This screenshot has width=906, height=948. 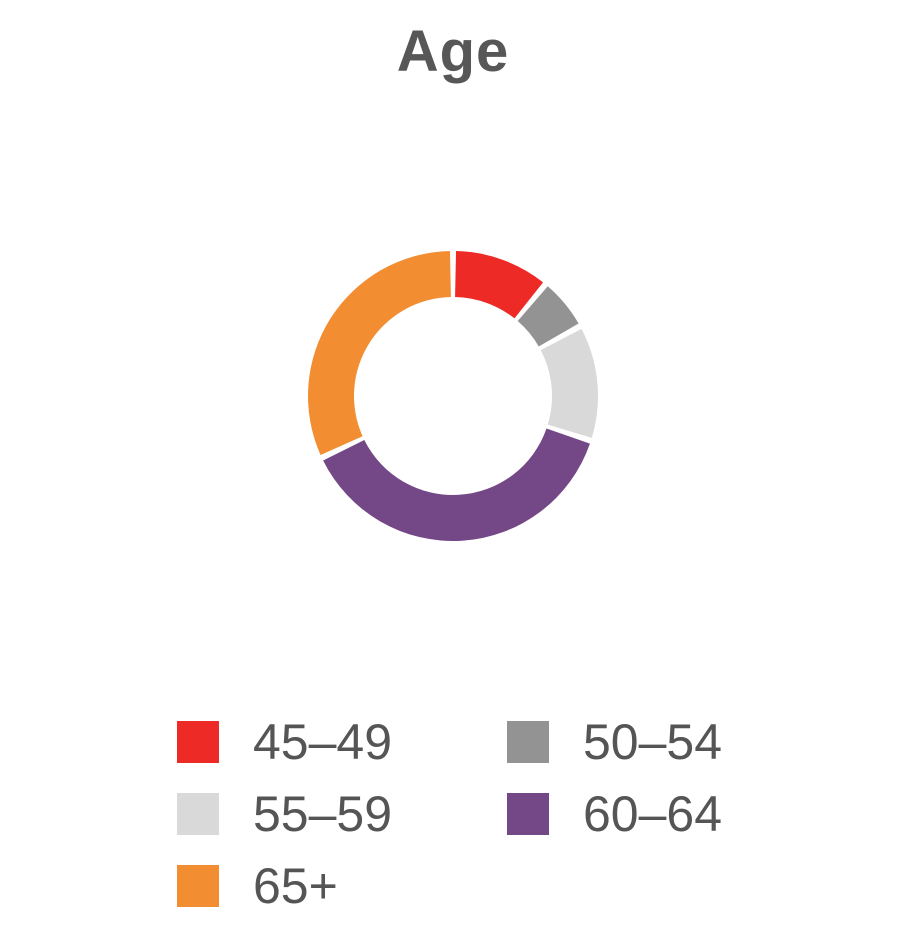 I want to click on legend-item-55-59: 55–59, so click(x=285, y=814).